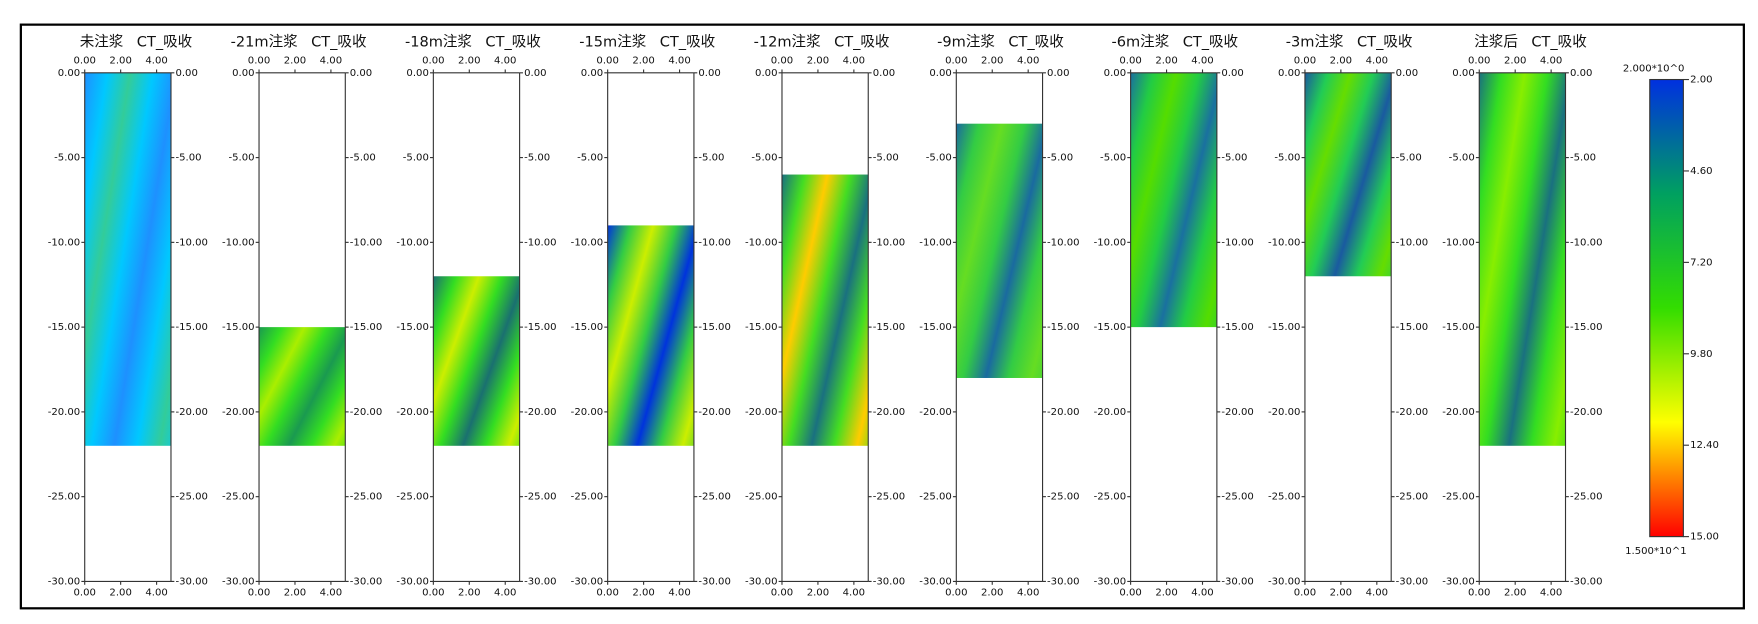 This screenshot has height=624, width=1758. What do you see at coordinates (438, 42) in the screenshot?
I see `panel-name: -18m注浆` at bounding box center [438, 42].